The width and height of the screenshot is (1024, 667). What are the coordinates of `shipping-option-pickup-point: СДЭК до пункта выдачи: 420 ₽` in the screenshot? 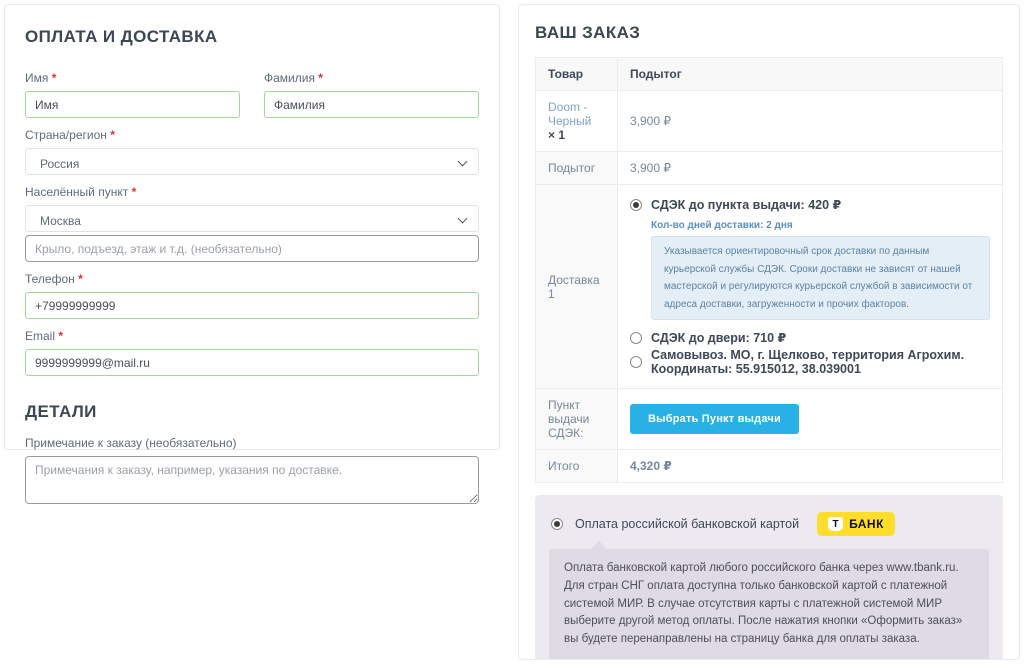 It's located at (810, 204).